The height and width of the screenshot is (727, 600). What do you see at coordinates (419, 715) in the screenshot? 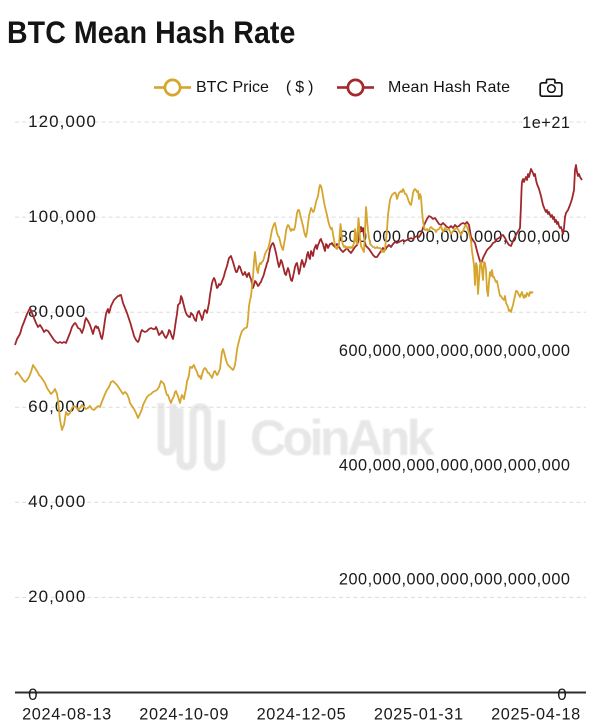
I see `svg-text: 2025-01-31` at bounding box center [419, 715].